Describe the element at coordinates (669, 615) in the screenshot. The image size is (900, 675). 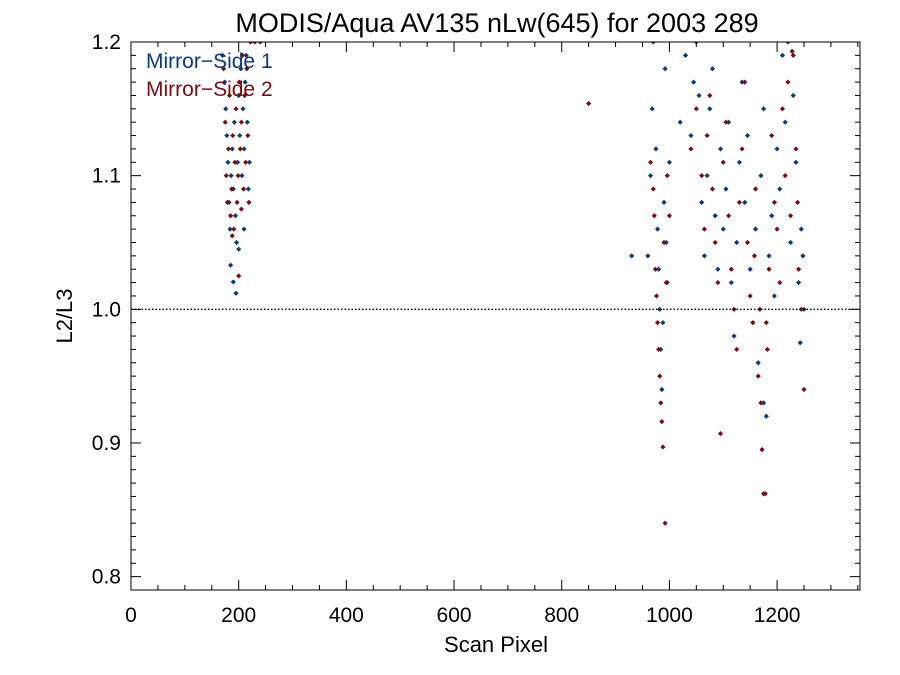
I see `x-tick-label: 1000` at that location.